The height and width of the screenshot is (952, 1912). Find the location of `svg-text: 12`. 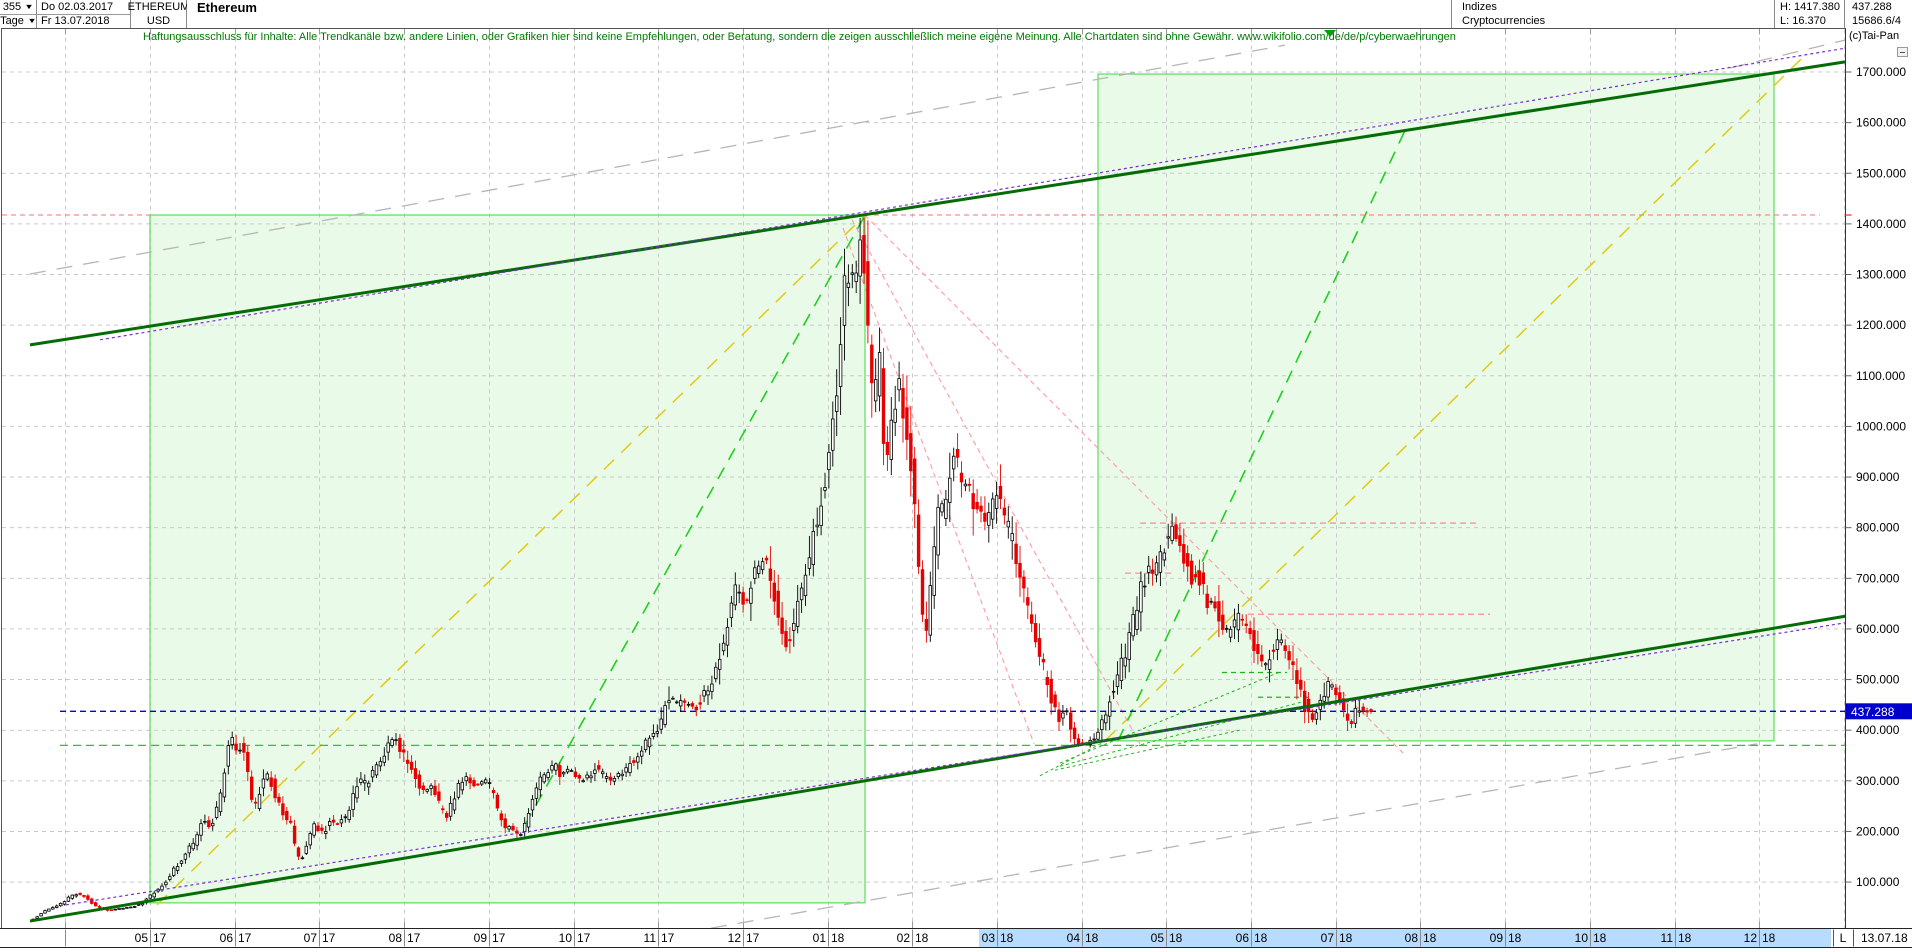

svg-text: 12 is located at coordinates (1751, 938).